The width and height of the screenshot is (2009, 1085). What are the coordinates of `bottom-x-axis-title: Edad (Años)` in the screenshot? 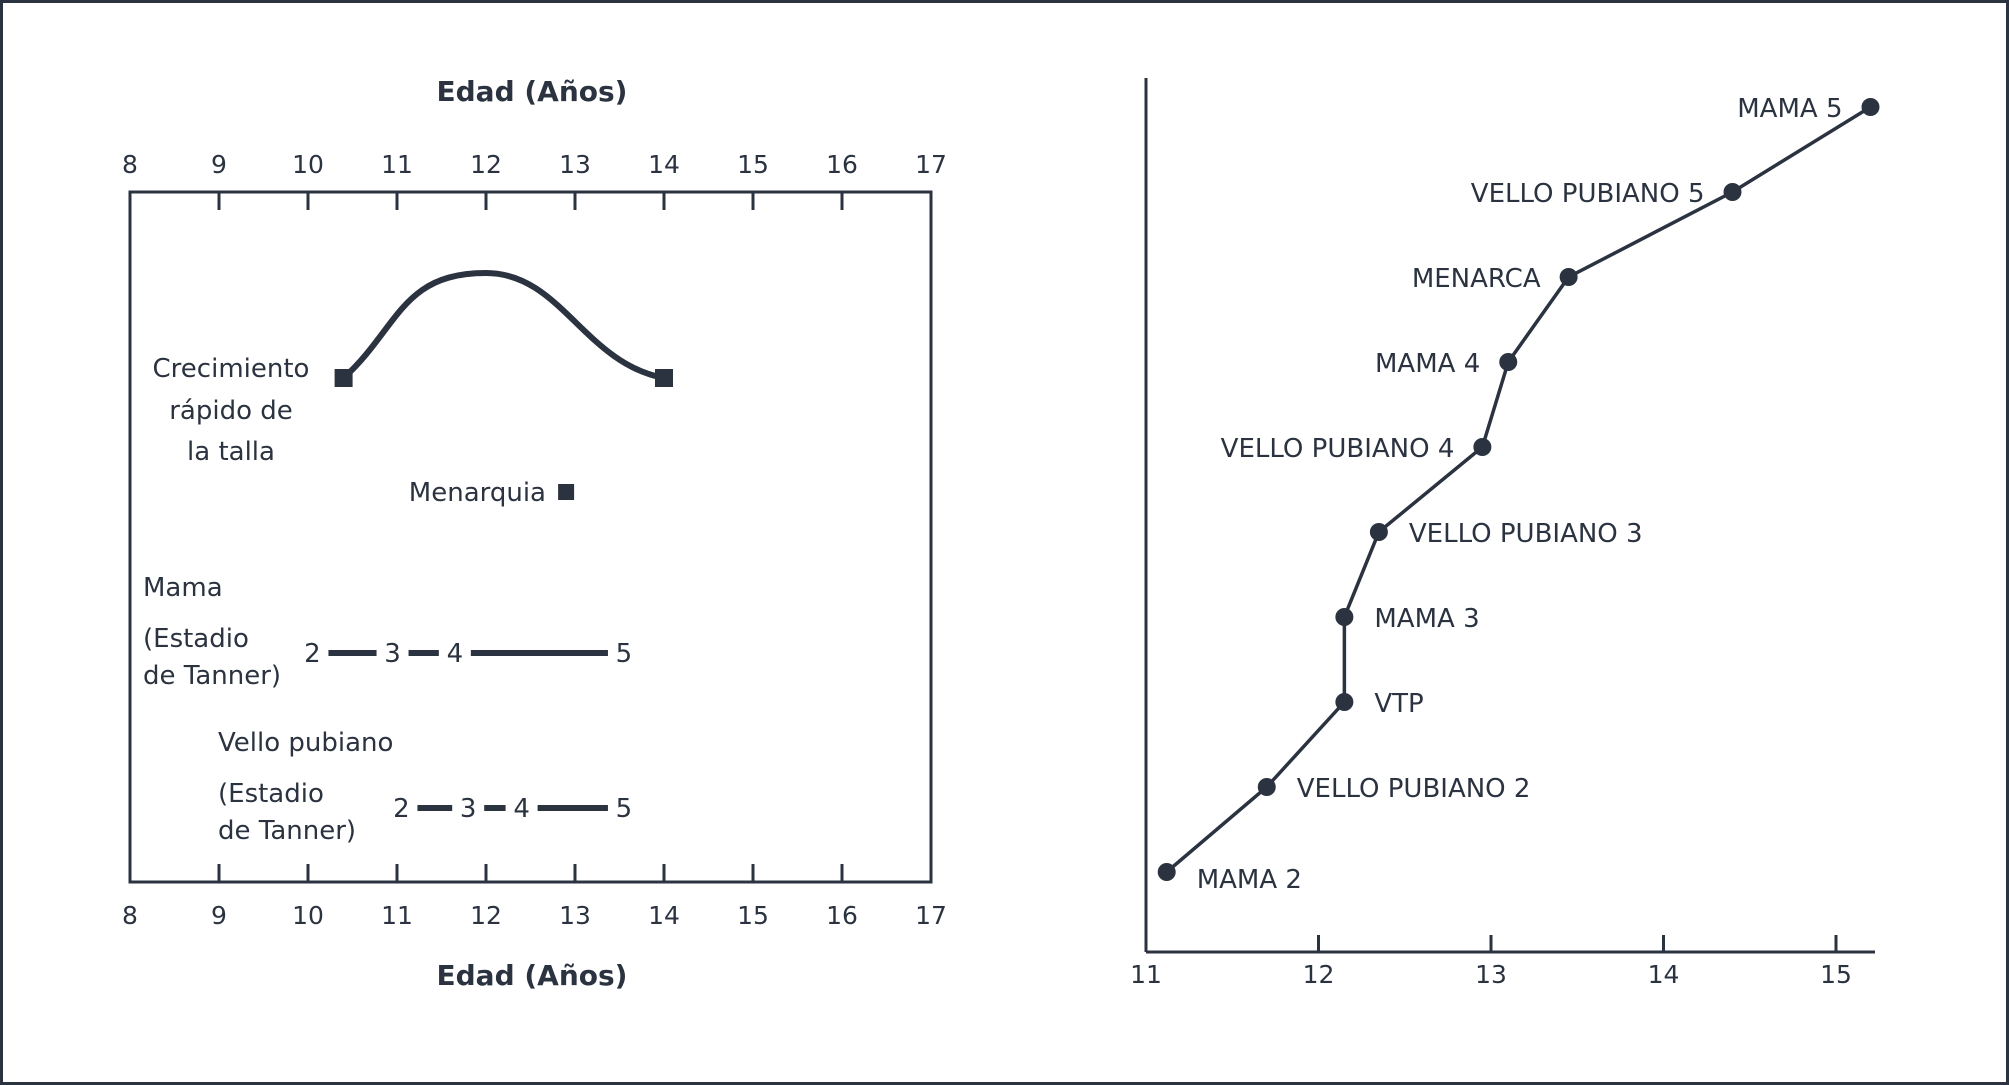 It's located at (532, 975).